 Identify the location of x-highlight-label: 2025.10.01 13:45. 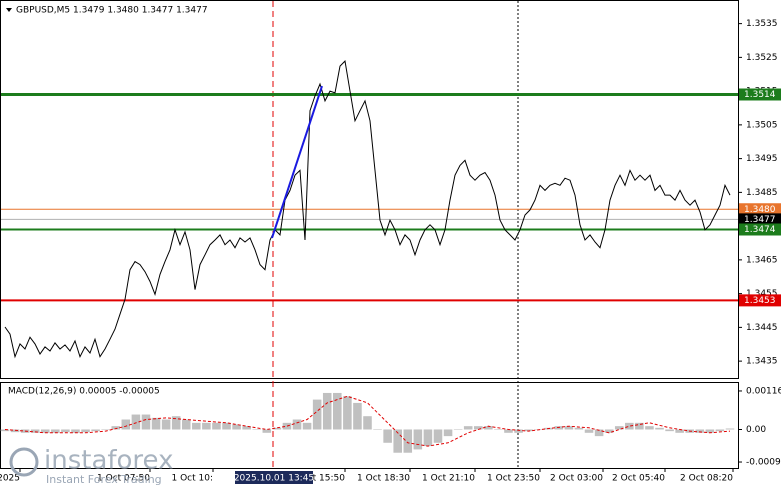
(274, 479).